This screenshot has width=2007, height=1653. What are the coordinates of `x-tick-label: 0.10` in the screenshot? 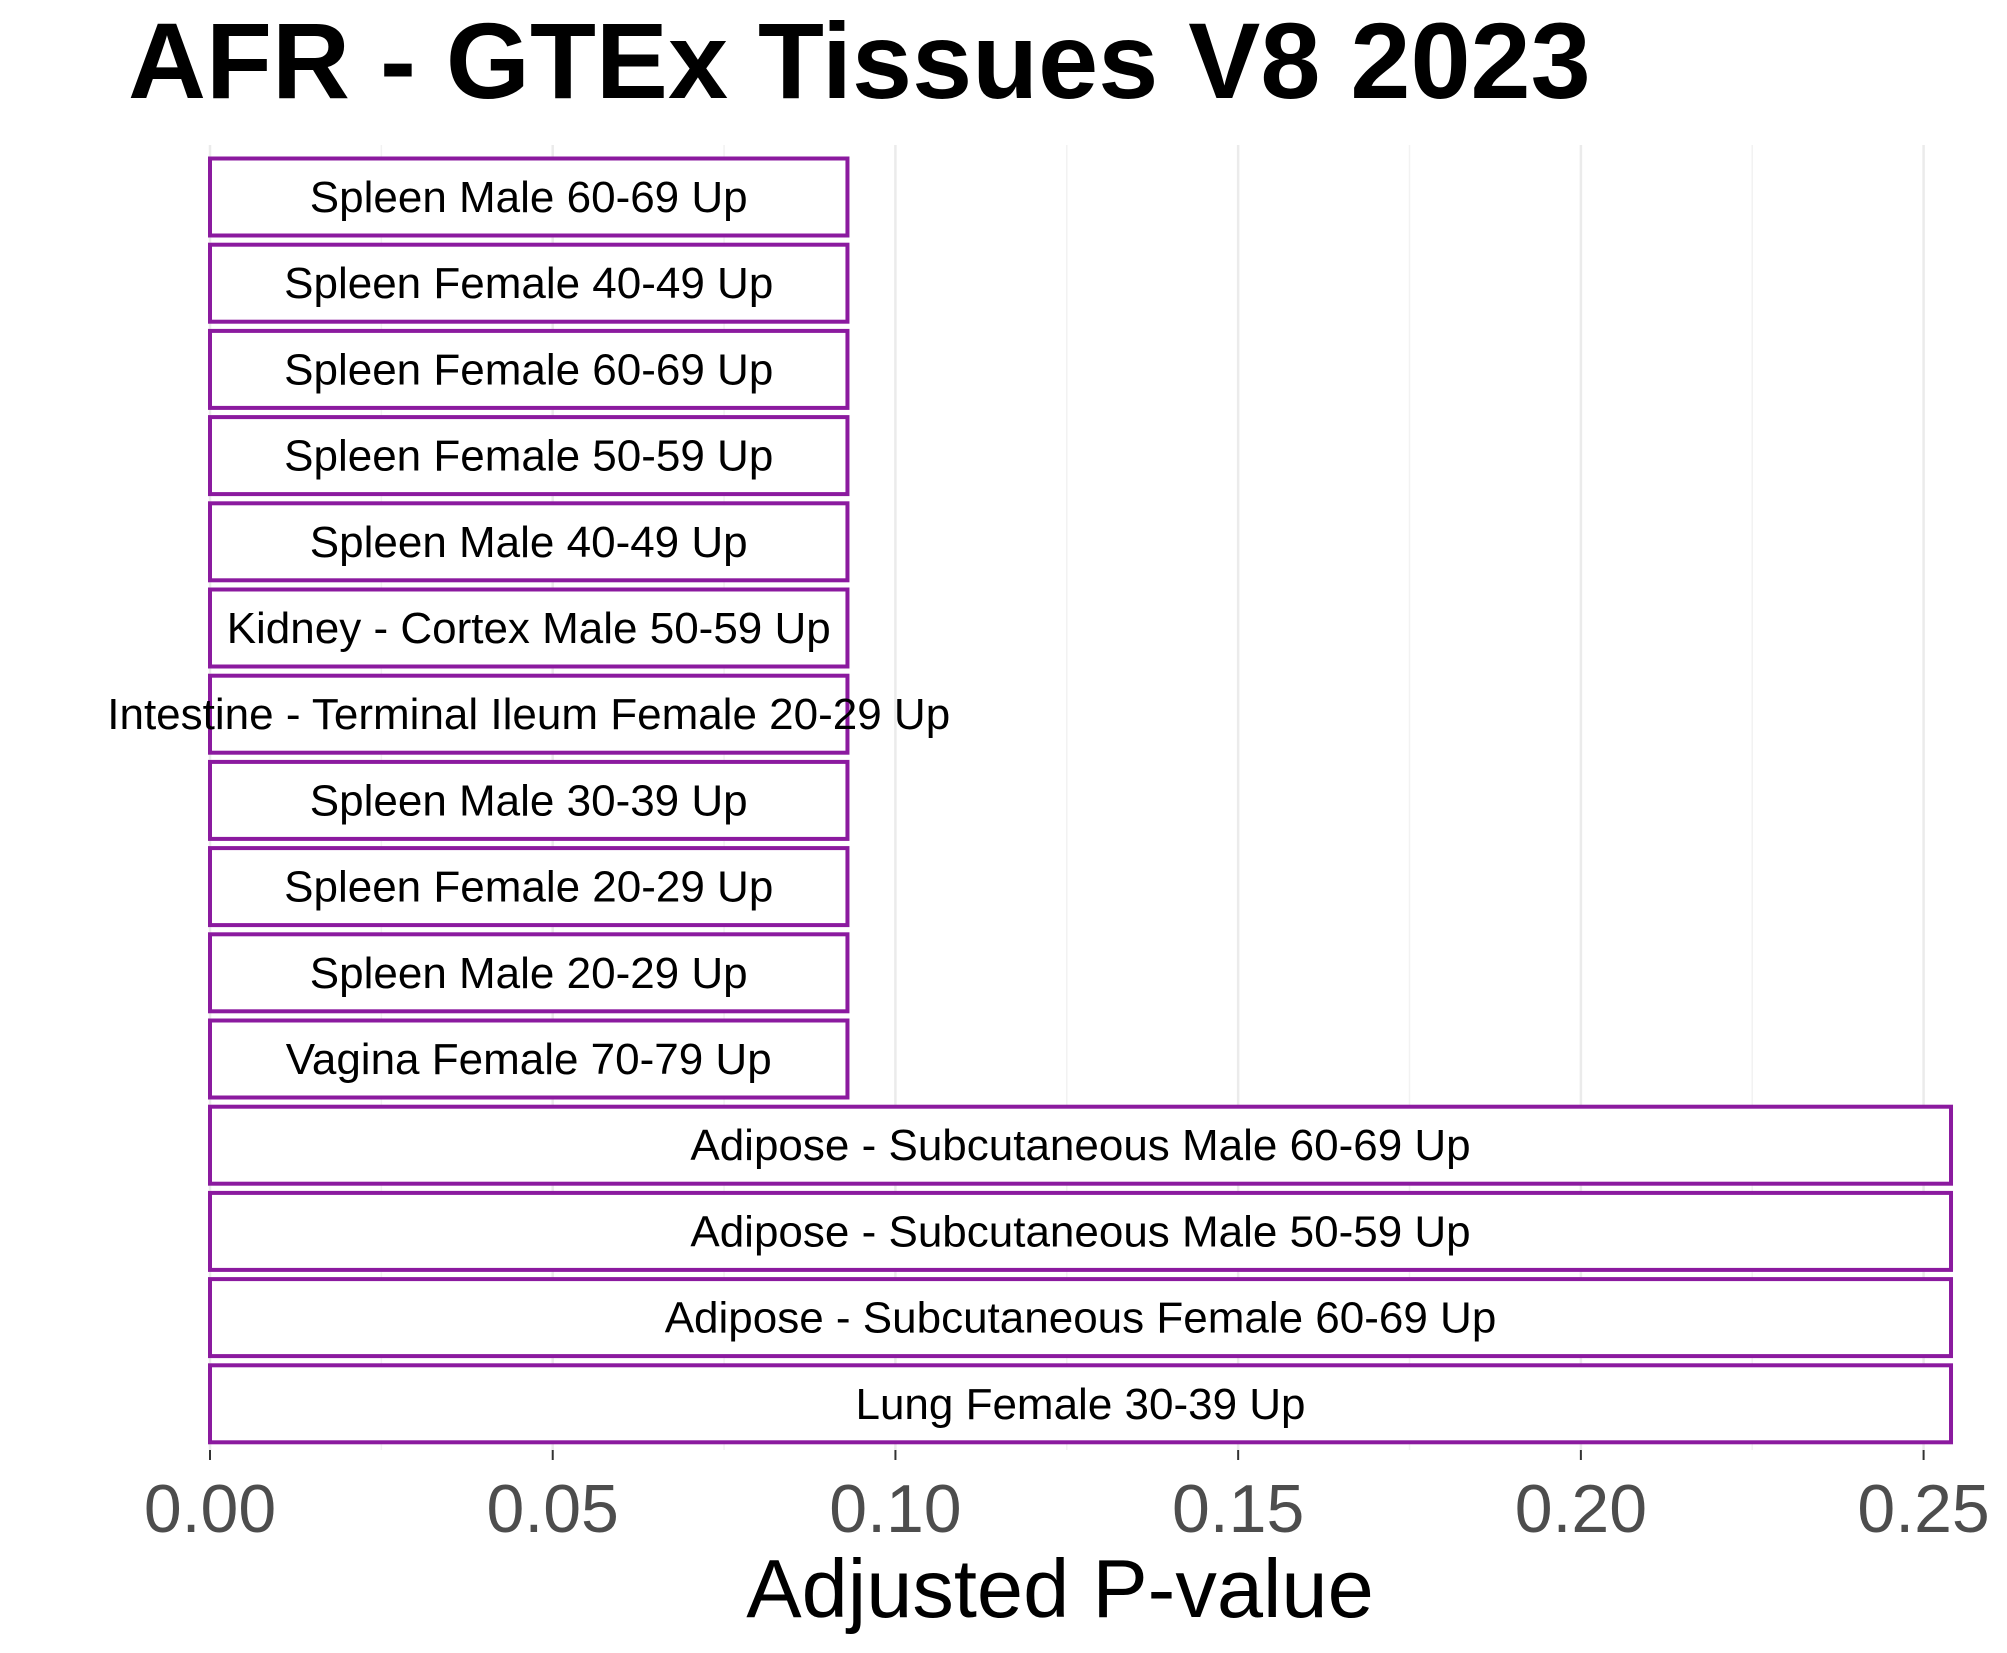 It's located at (895, 1509).